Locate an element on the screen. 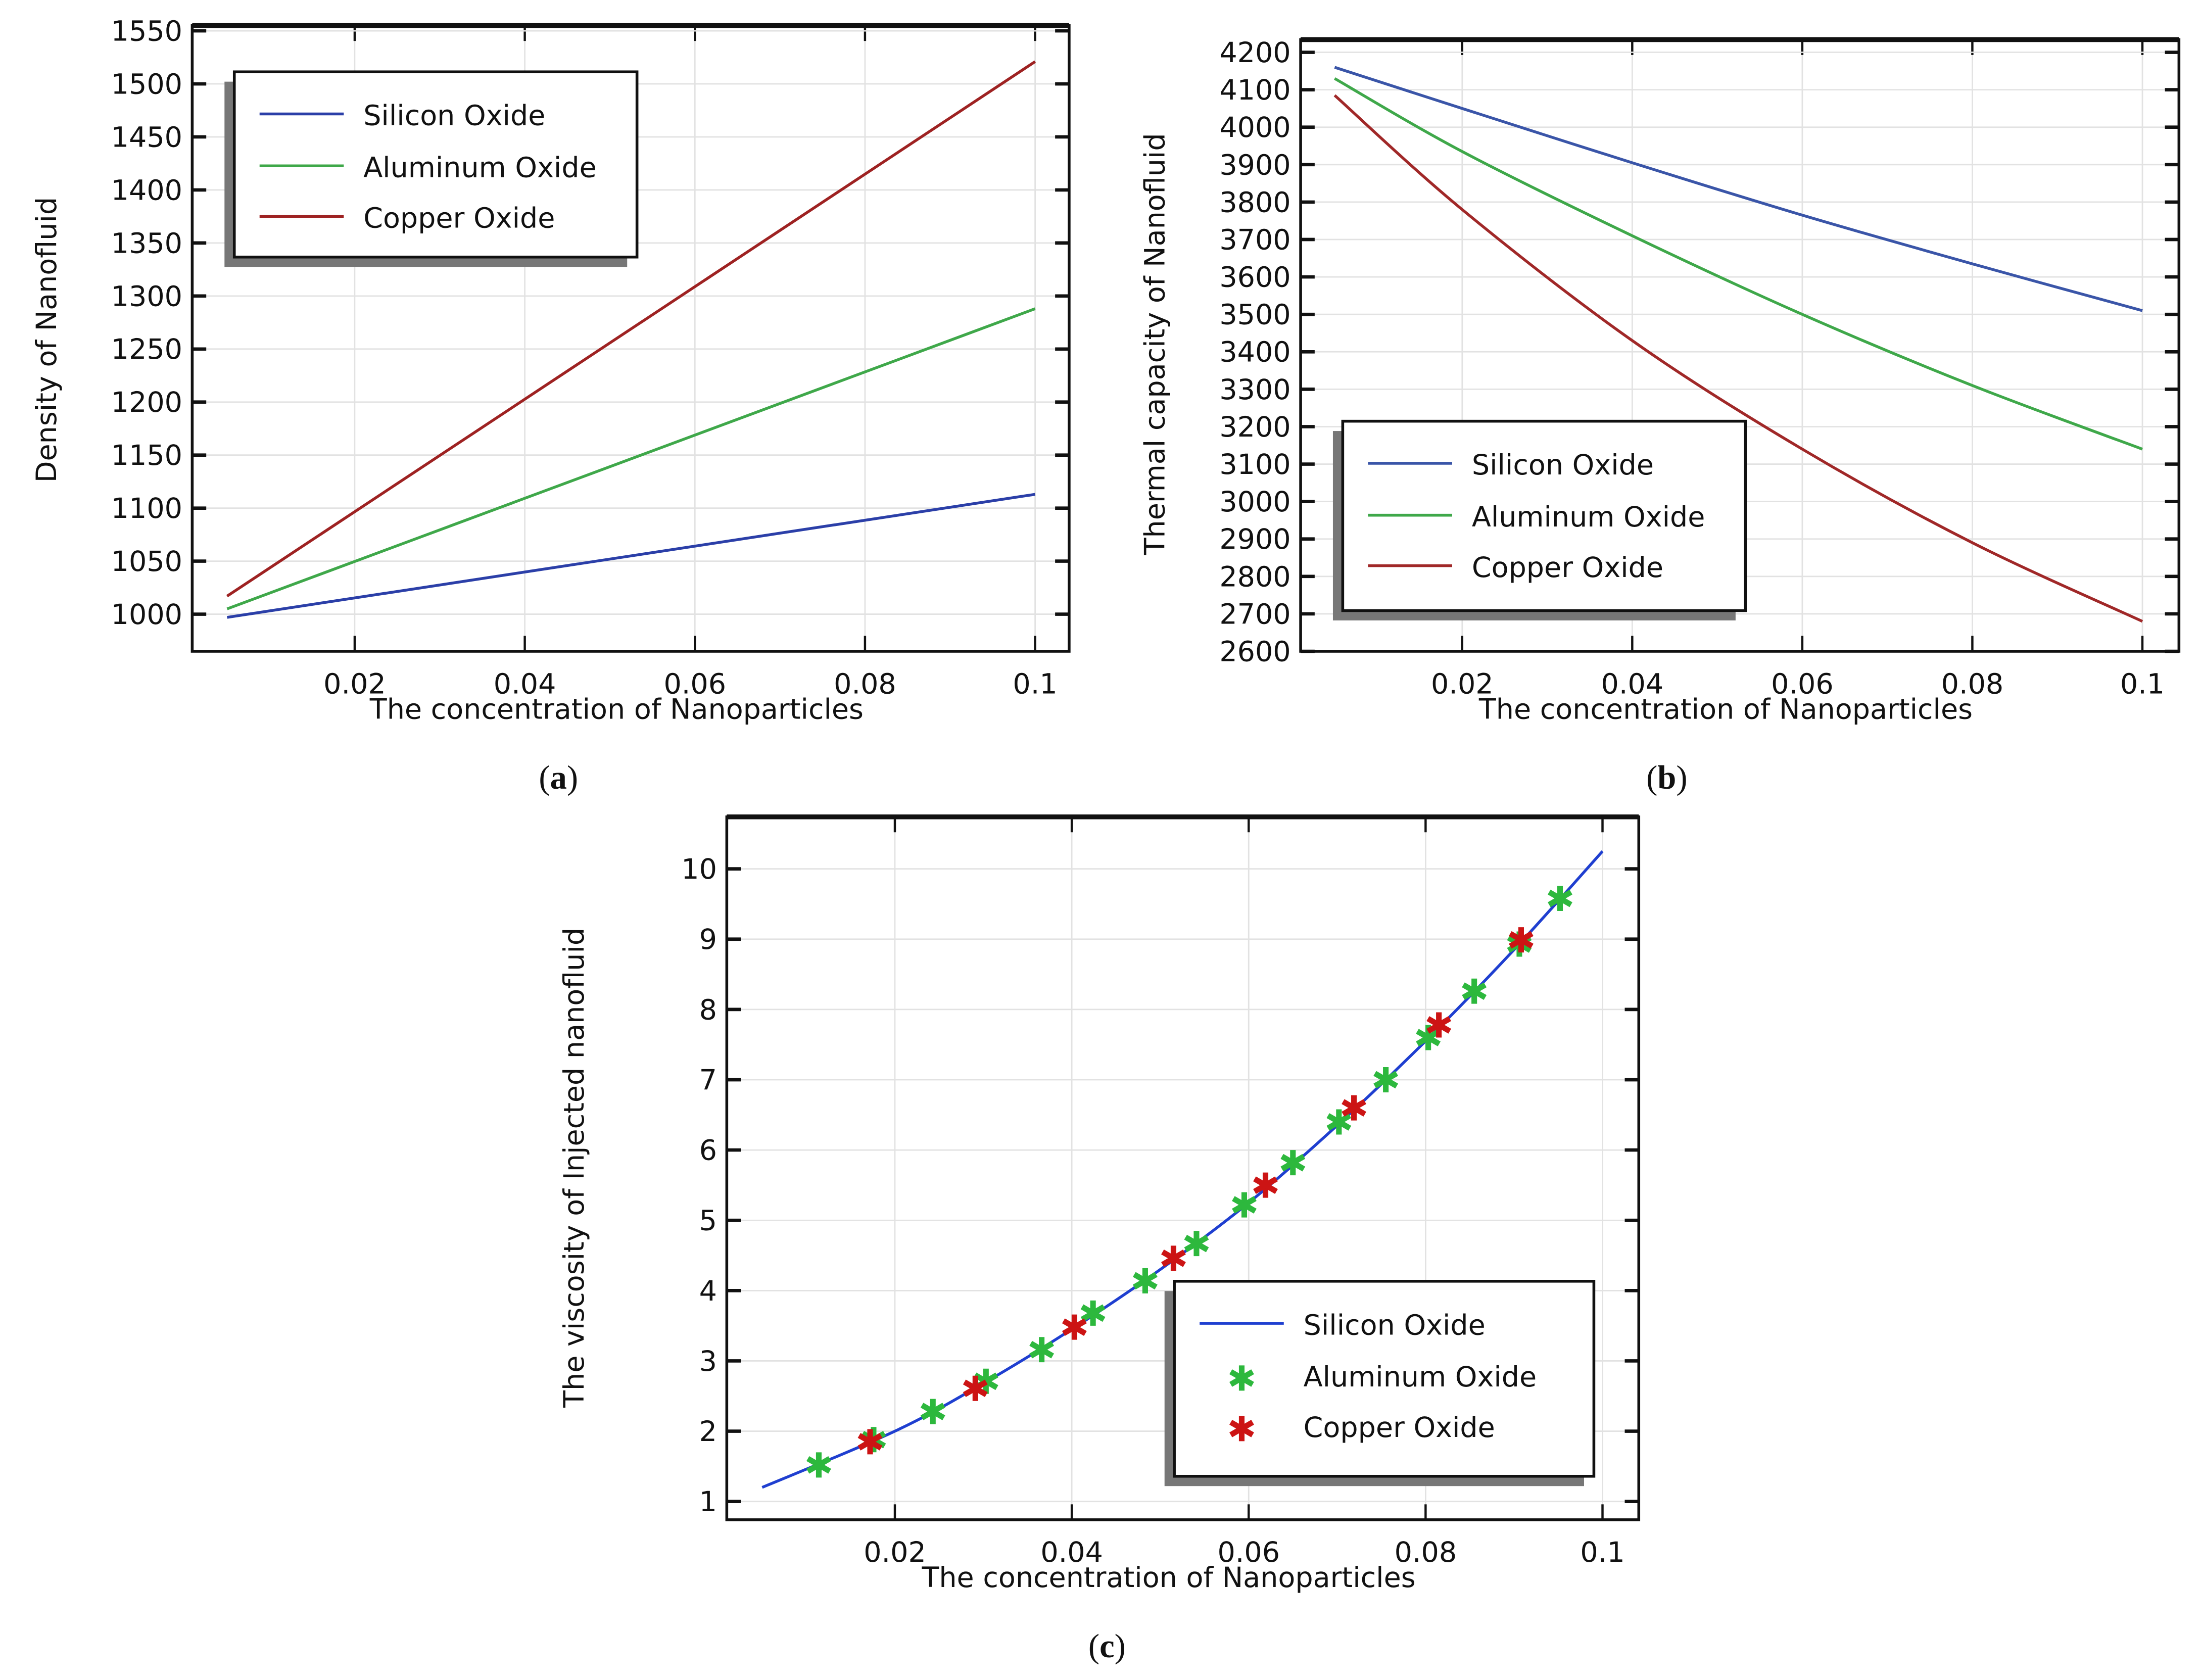 Image resolution: width=2200 pixels, height=1680 pixels. y-tick-label: 1500 is located at coordinates (146, 85).